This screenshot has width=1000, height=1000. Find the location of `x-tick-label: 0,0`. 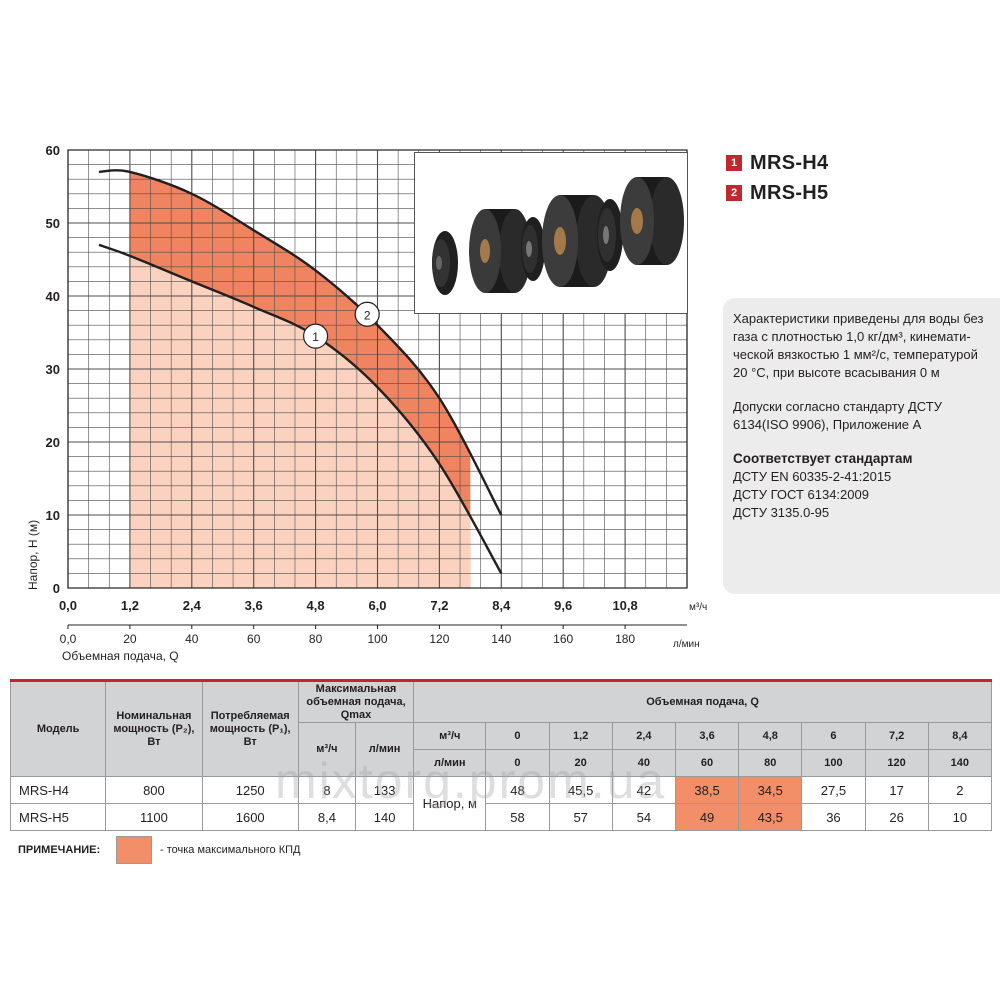

x-tick-label: 0,0 is located at coordinates (68, 605).